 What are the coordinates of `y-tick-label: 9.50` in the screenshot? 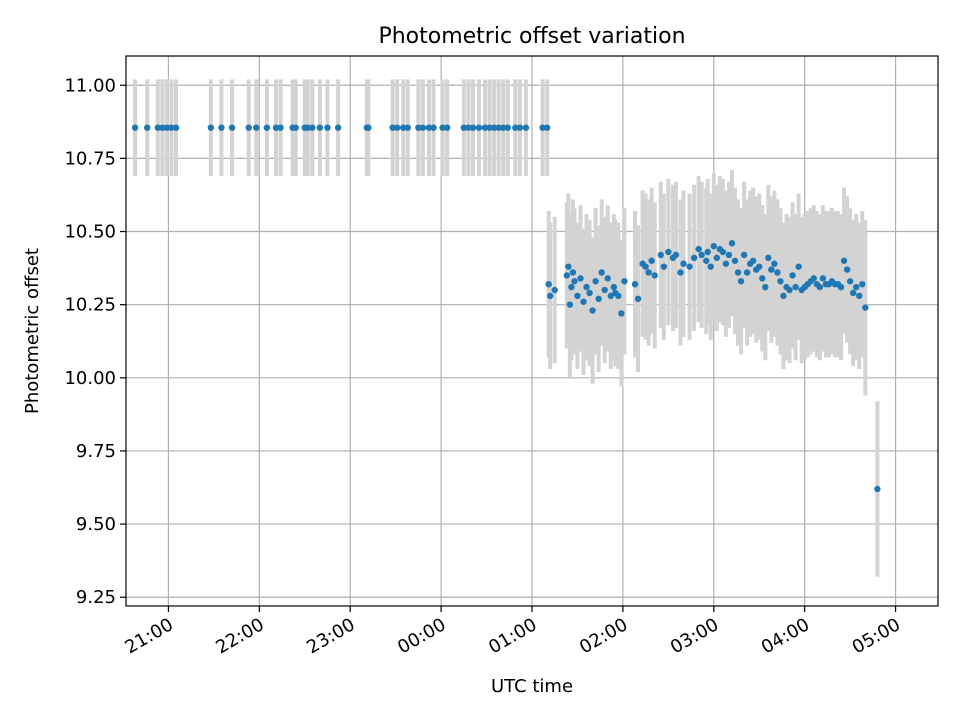 It's located at (96, 524).